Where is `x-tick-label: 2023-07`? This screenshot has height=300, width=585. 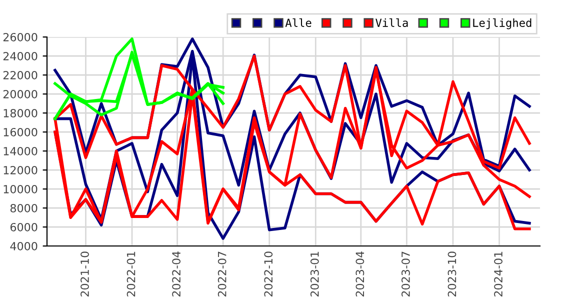 x-tick-label: 2023-07 is located at coordinates (406, 274).